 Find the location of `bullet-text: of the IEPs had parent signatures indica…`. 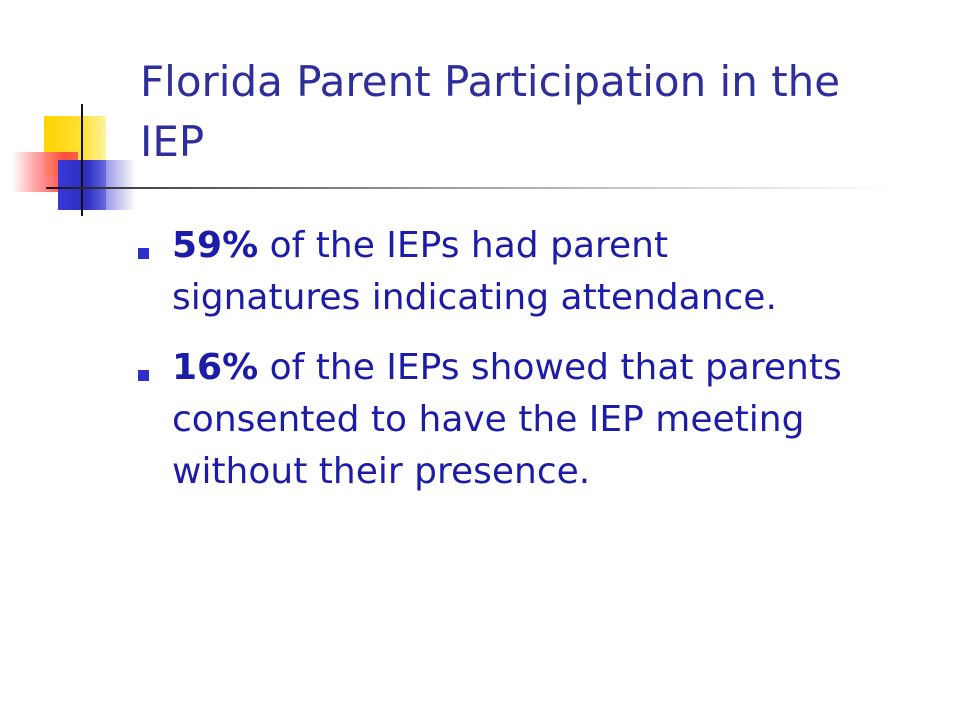

bullet-text: of the IEPs had parent signatures indica… is located at coordinates (474, 271).